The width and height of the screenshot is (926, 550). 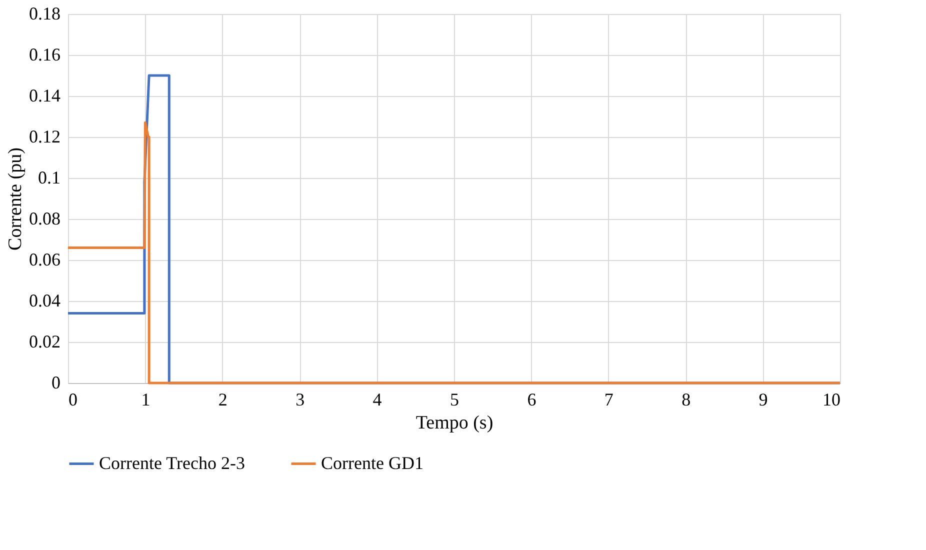 I want to click on x-tick-label: 5, so click(x=454, y=400).